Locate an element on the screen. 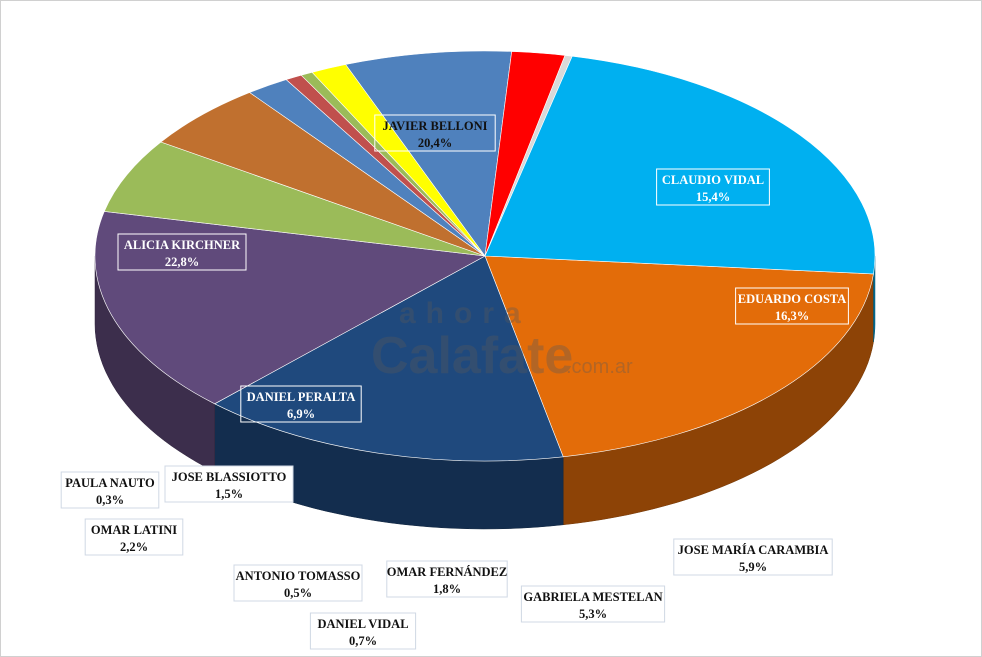 This screenshot has width=982, height=657. data-label-value: 20,4% is located at coordinates (435, 143).